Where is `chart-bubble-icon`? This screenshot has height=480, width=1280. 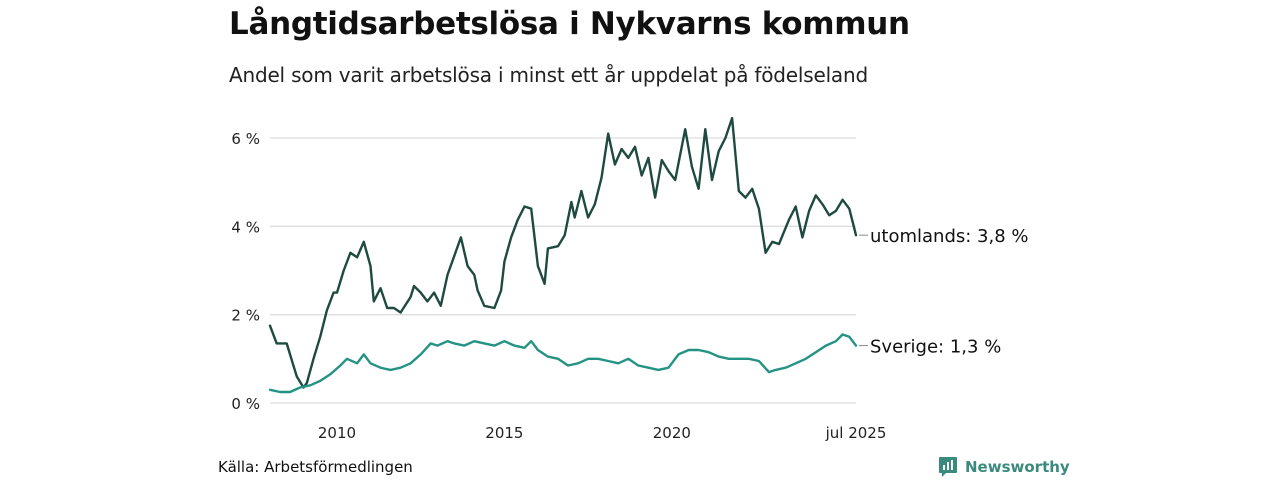
chart-bubble-icon is located at coordinates (948, 467).